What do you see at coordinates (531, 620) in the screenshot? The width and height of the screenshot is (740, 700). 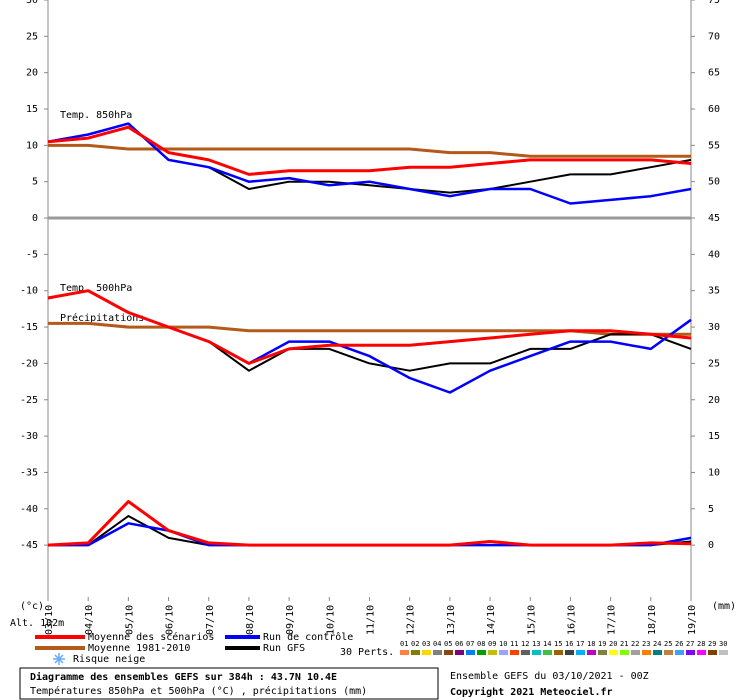 I see `x-tick-label: 15/10` at bounding box center [531, 620].